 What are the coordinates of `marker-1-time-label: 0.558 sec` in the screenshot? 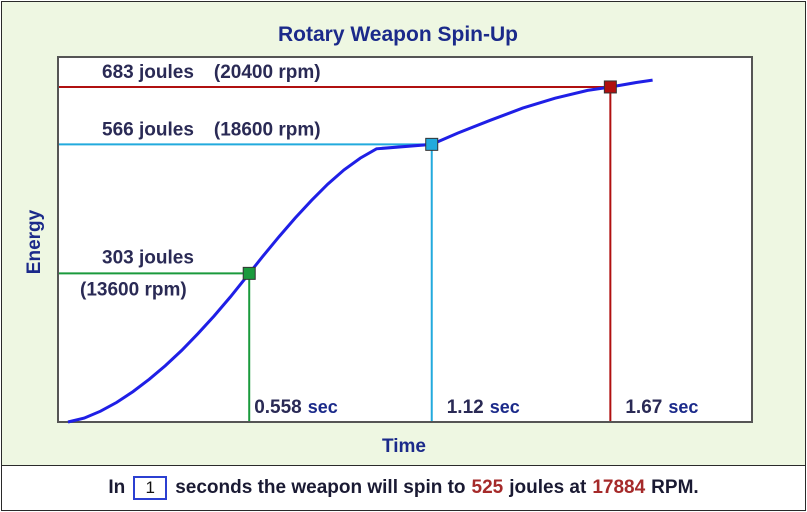 It's located at (296, 407).